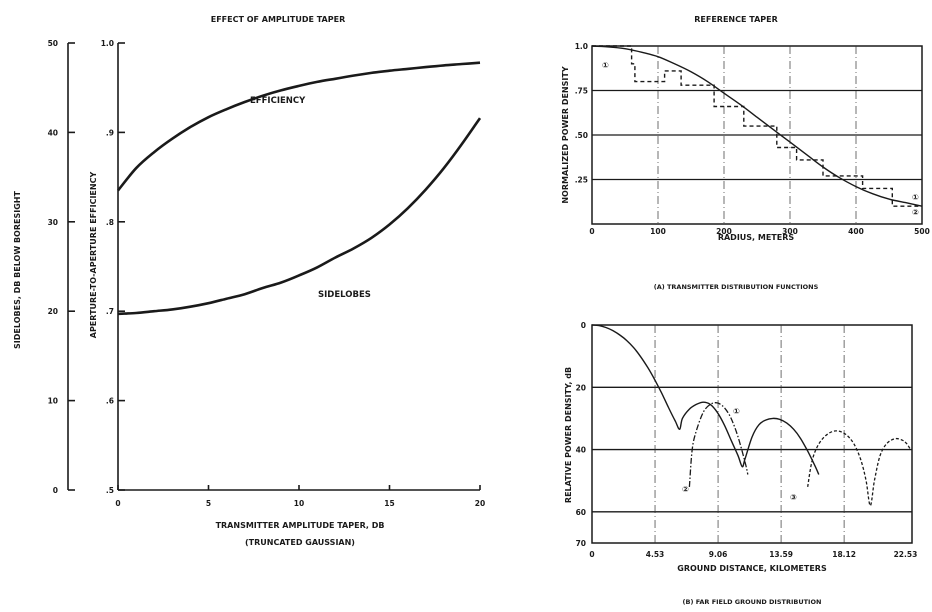  I want to click on far-field-y-tick-label: 60, so click(581, 512).